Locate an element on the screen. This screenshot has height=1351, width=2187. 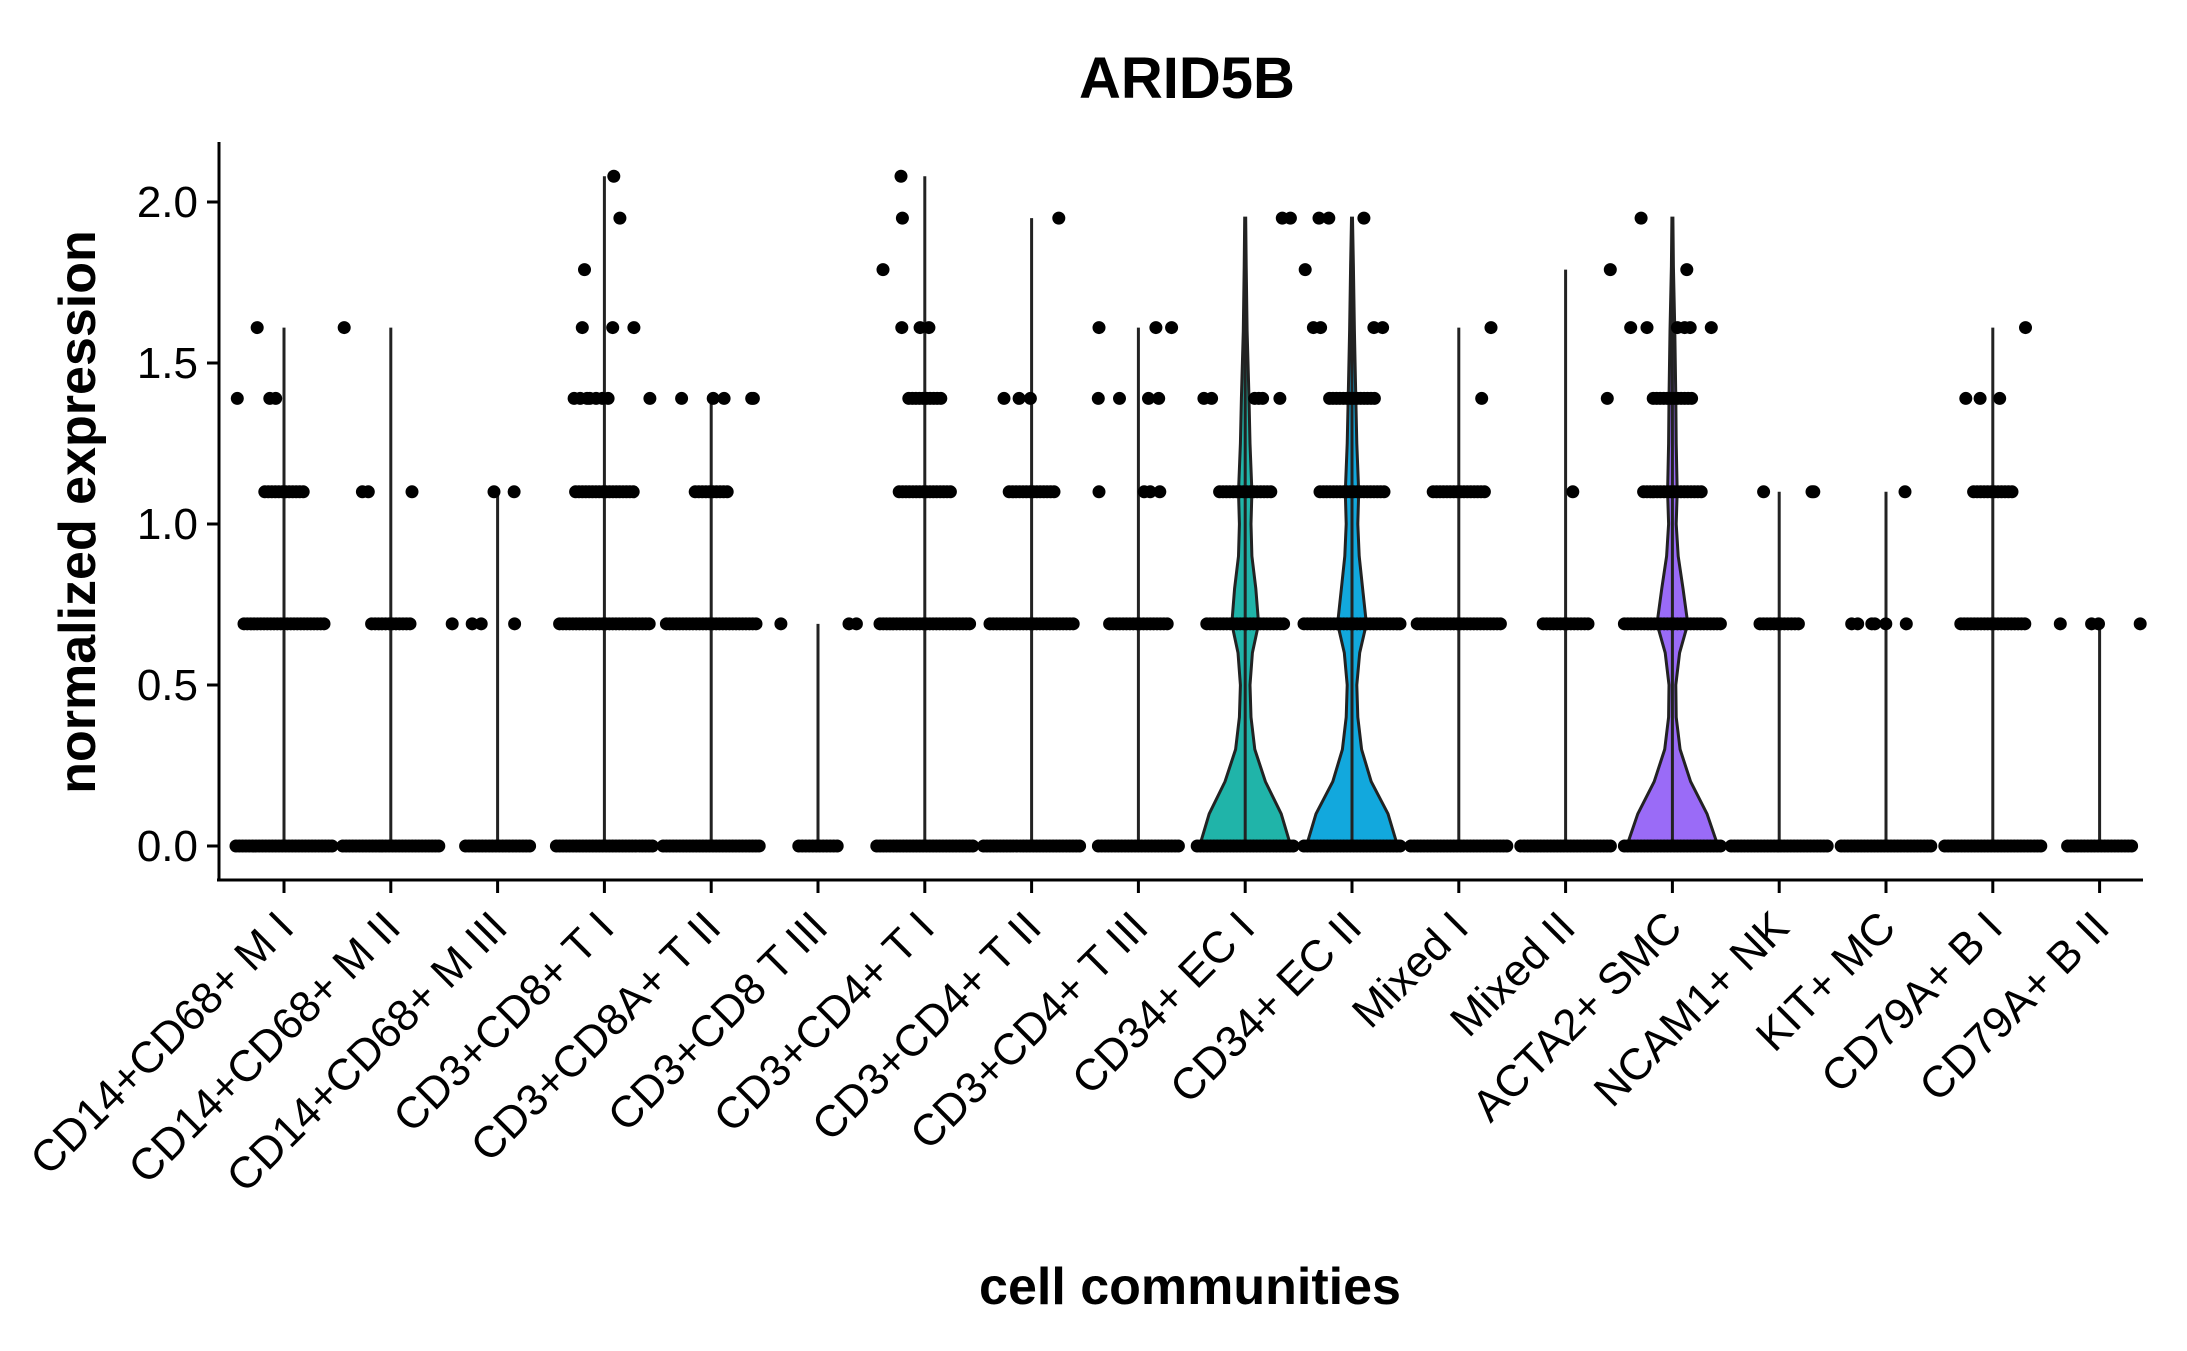
y-tick-label: 1.0 is located at coordinates (167, 524).